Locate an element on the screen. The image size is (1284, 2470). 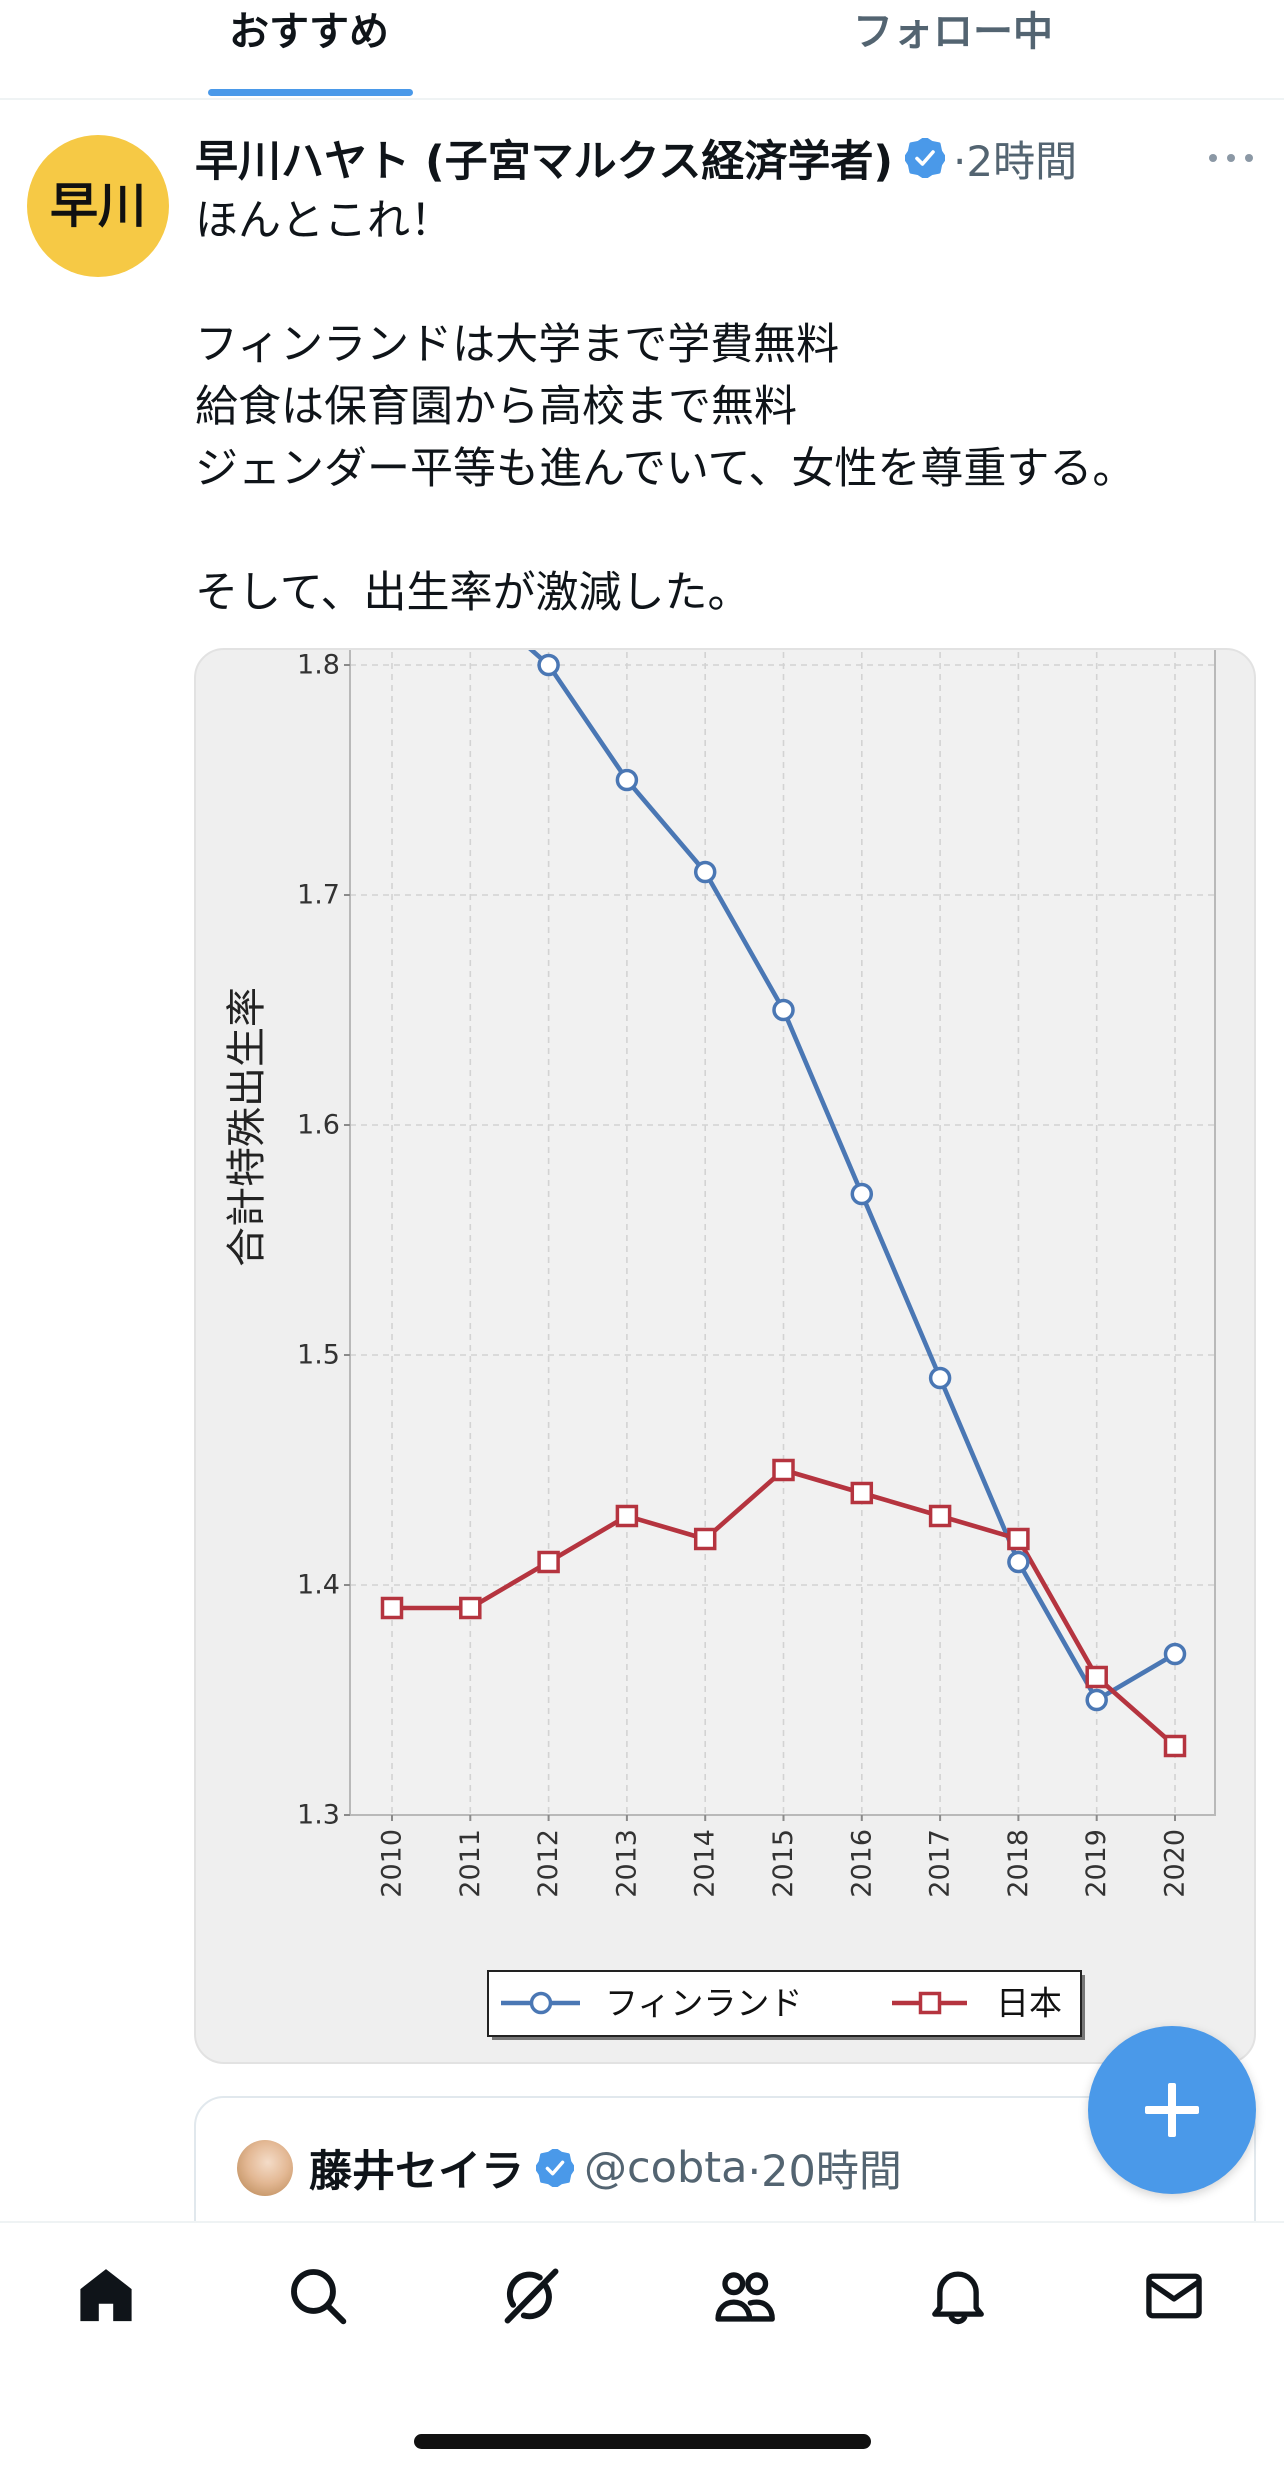
chart-legend: フィンランド 日本 is located at coordinates (786, 2005).